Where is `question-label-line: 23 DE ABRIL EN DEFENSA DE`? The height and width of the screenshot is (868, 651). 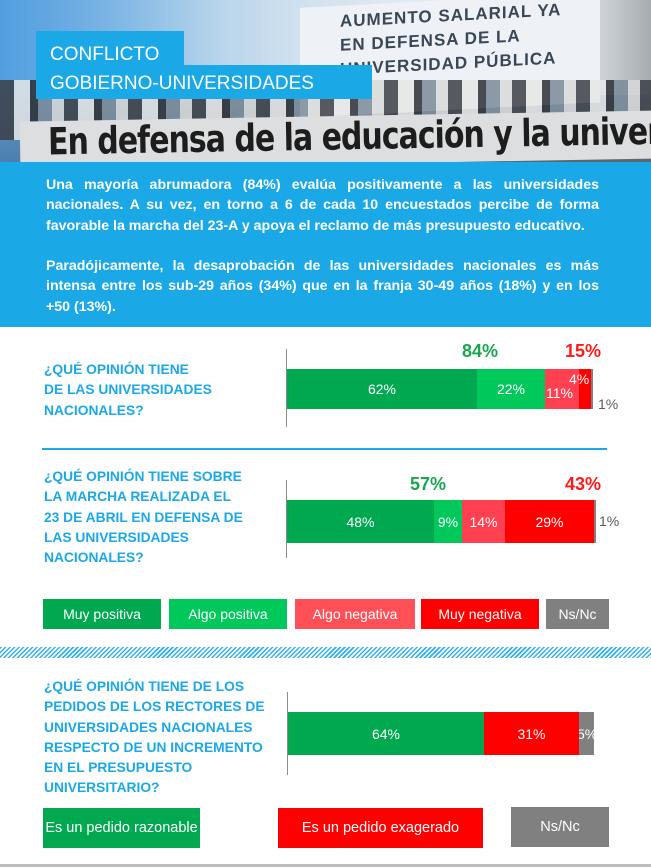
question-label-line: 23 DE ABRIL EN DEFENSA DE is located at coordinates (143, 517).